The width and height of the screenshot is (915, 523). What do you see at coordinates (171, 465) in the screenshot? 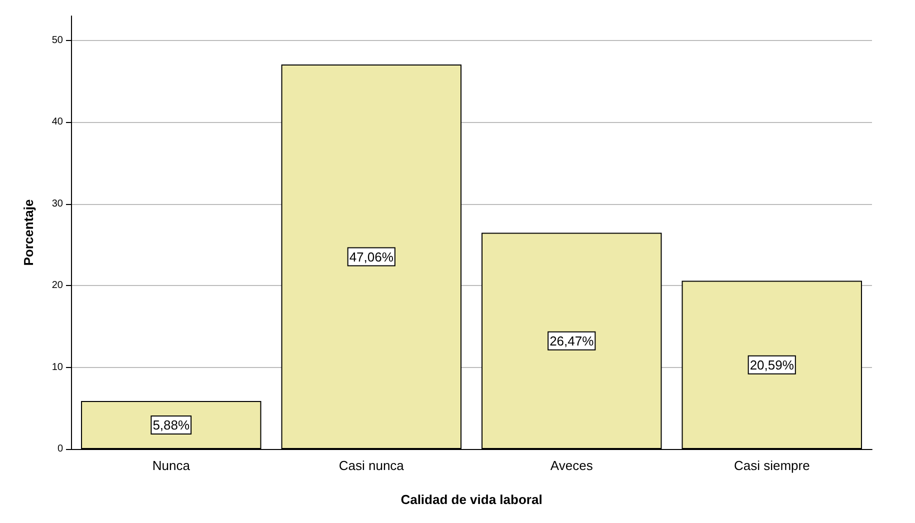
I see `x-tick-label: Nunca` at bounding box center [171, 465].